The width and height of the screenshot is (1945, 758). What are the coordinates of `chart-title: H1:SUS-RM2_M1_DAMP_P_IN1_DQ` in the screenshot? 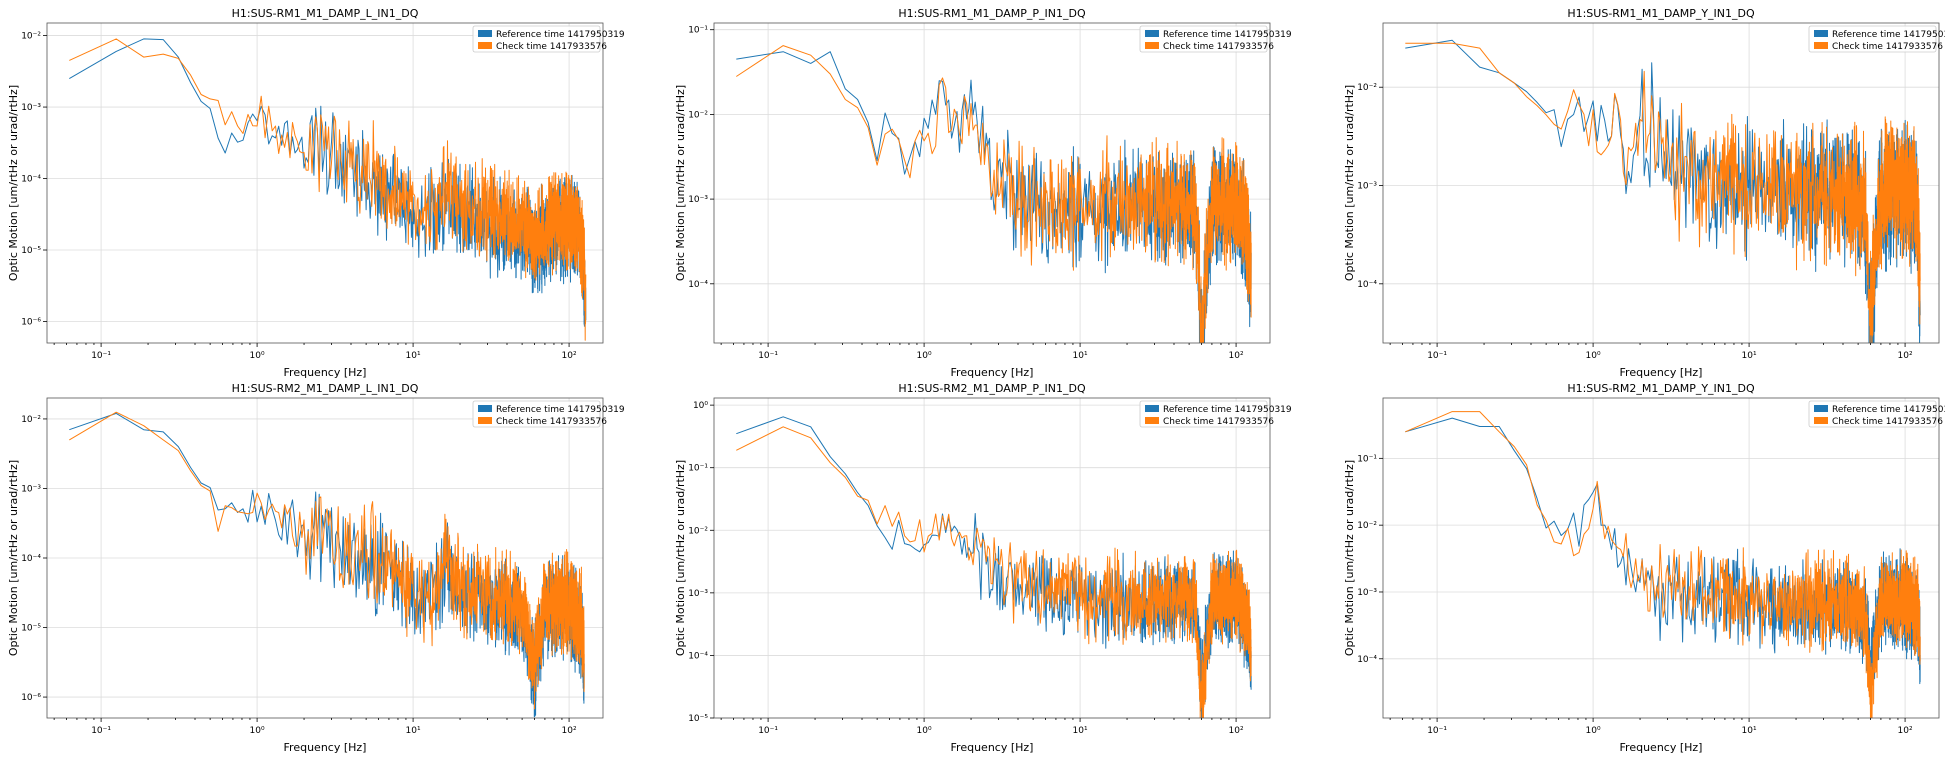 It's located at (992, 388).